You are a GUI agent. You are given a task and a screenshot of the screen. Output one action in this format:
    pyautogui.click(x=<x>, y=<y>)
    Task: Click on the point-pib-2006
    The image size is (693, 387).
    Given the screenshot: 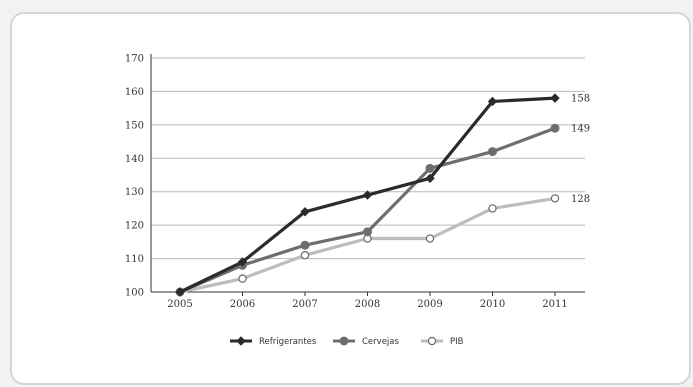 What is the action you would take?
    pyautogui.click(x=242, y=278)
    